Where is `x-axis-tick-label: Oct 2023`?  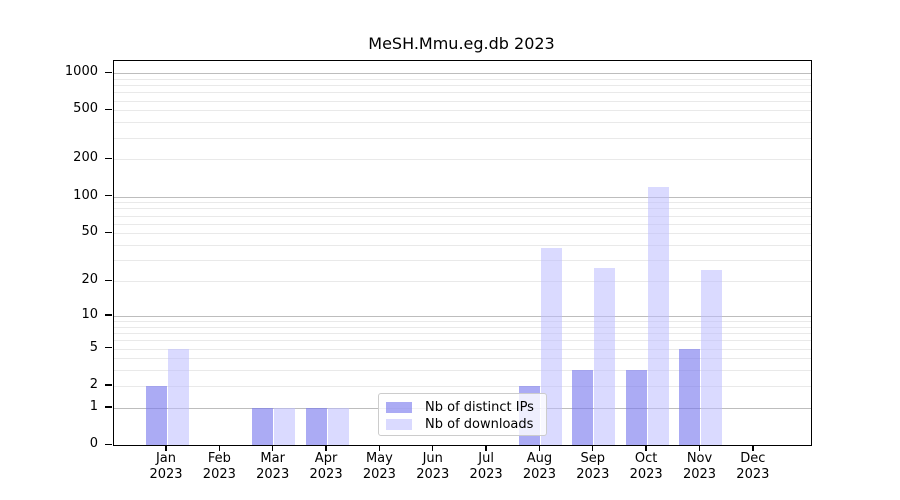 x-axis-tick-label: Oct 2023 is located at coordinates (646, 466).